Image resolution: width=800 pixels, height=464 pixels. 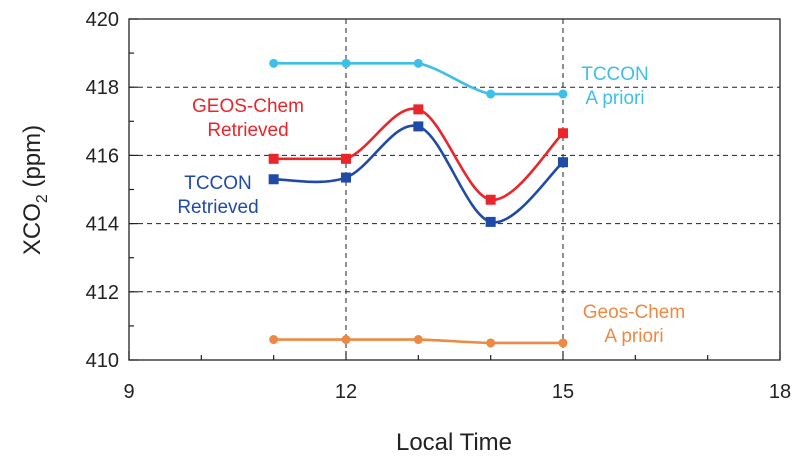 I want to click on label-geos-chem-retrieved: GEOS-Chem Retrieved, so click(x=248, y=118).